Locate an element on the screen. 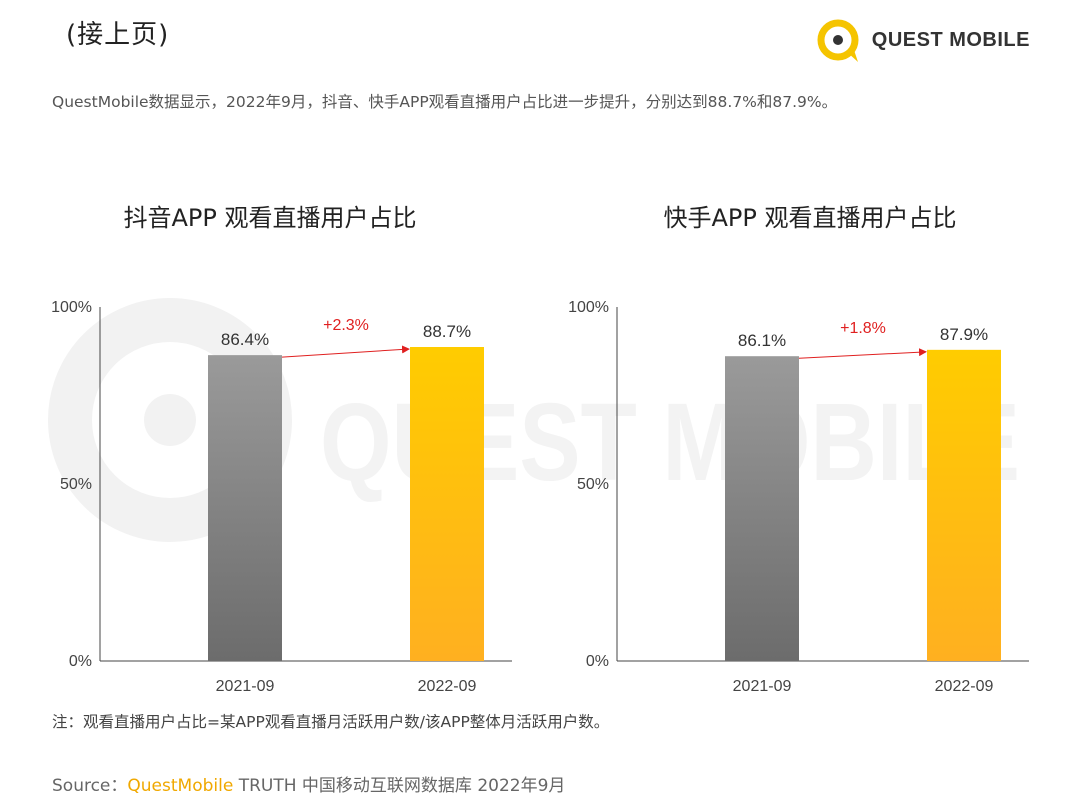 This screenshot has height=810, width=1080. questmobile-logo: QUEST MOBILE is located at coordinates (922, 40).